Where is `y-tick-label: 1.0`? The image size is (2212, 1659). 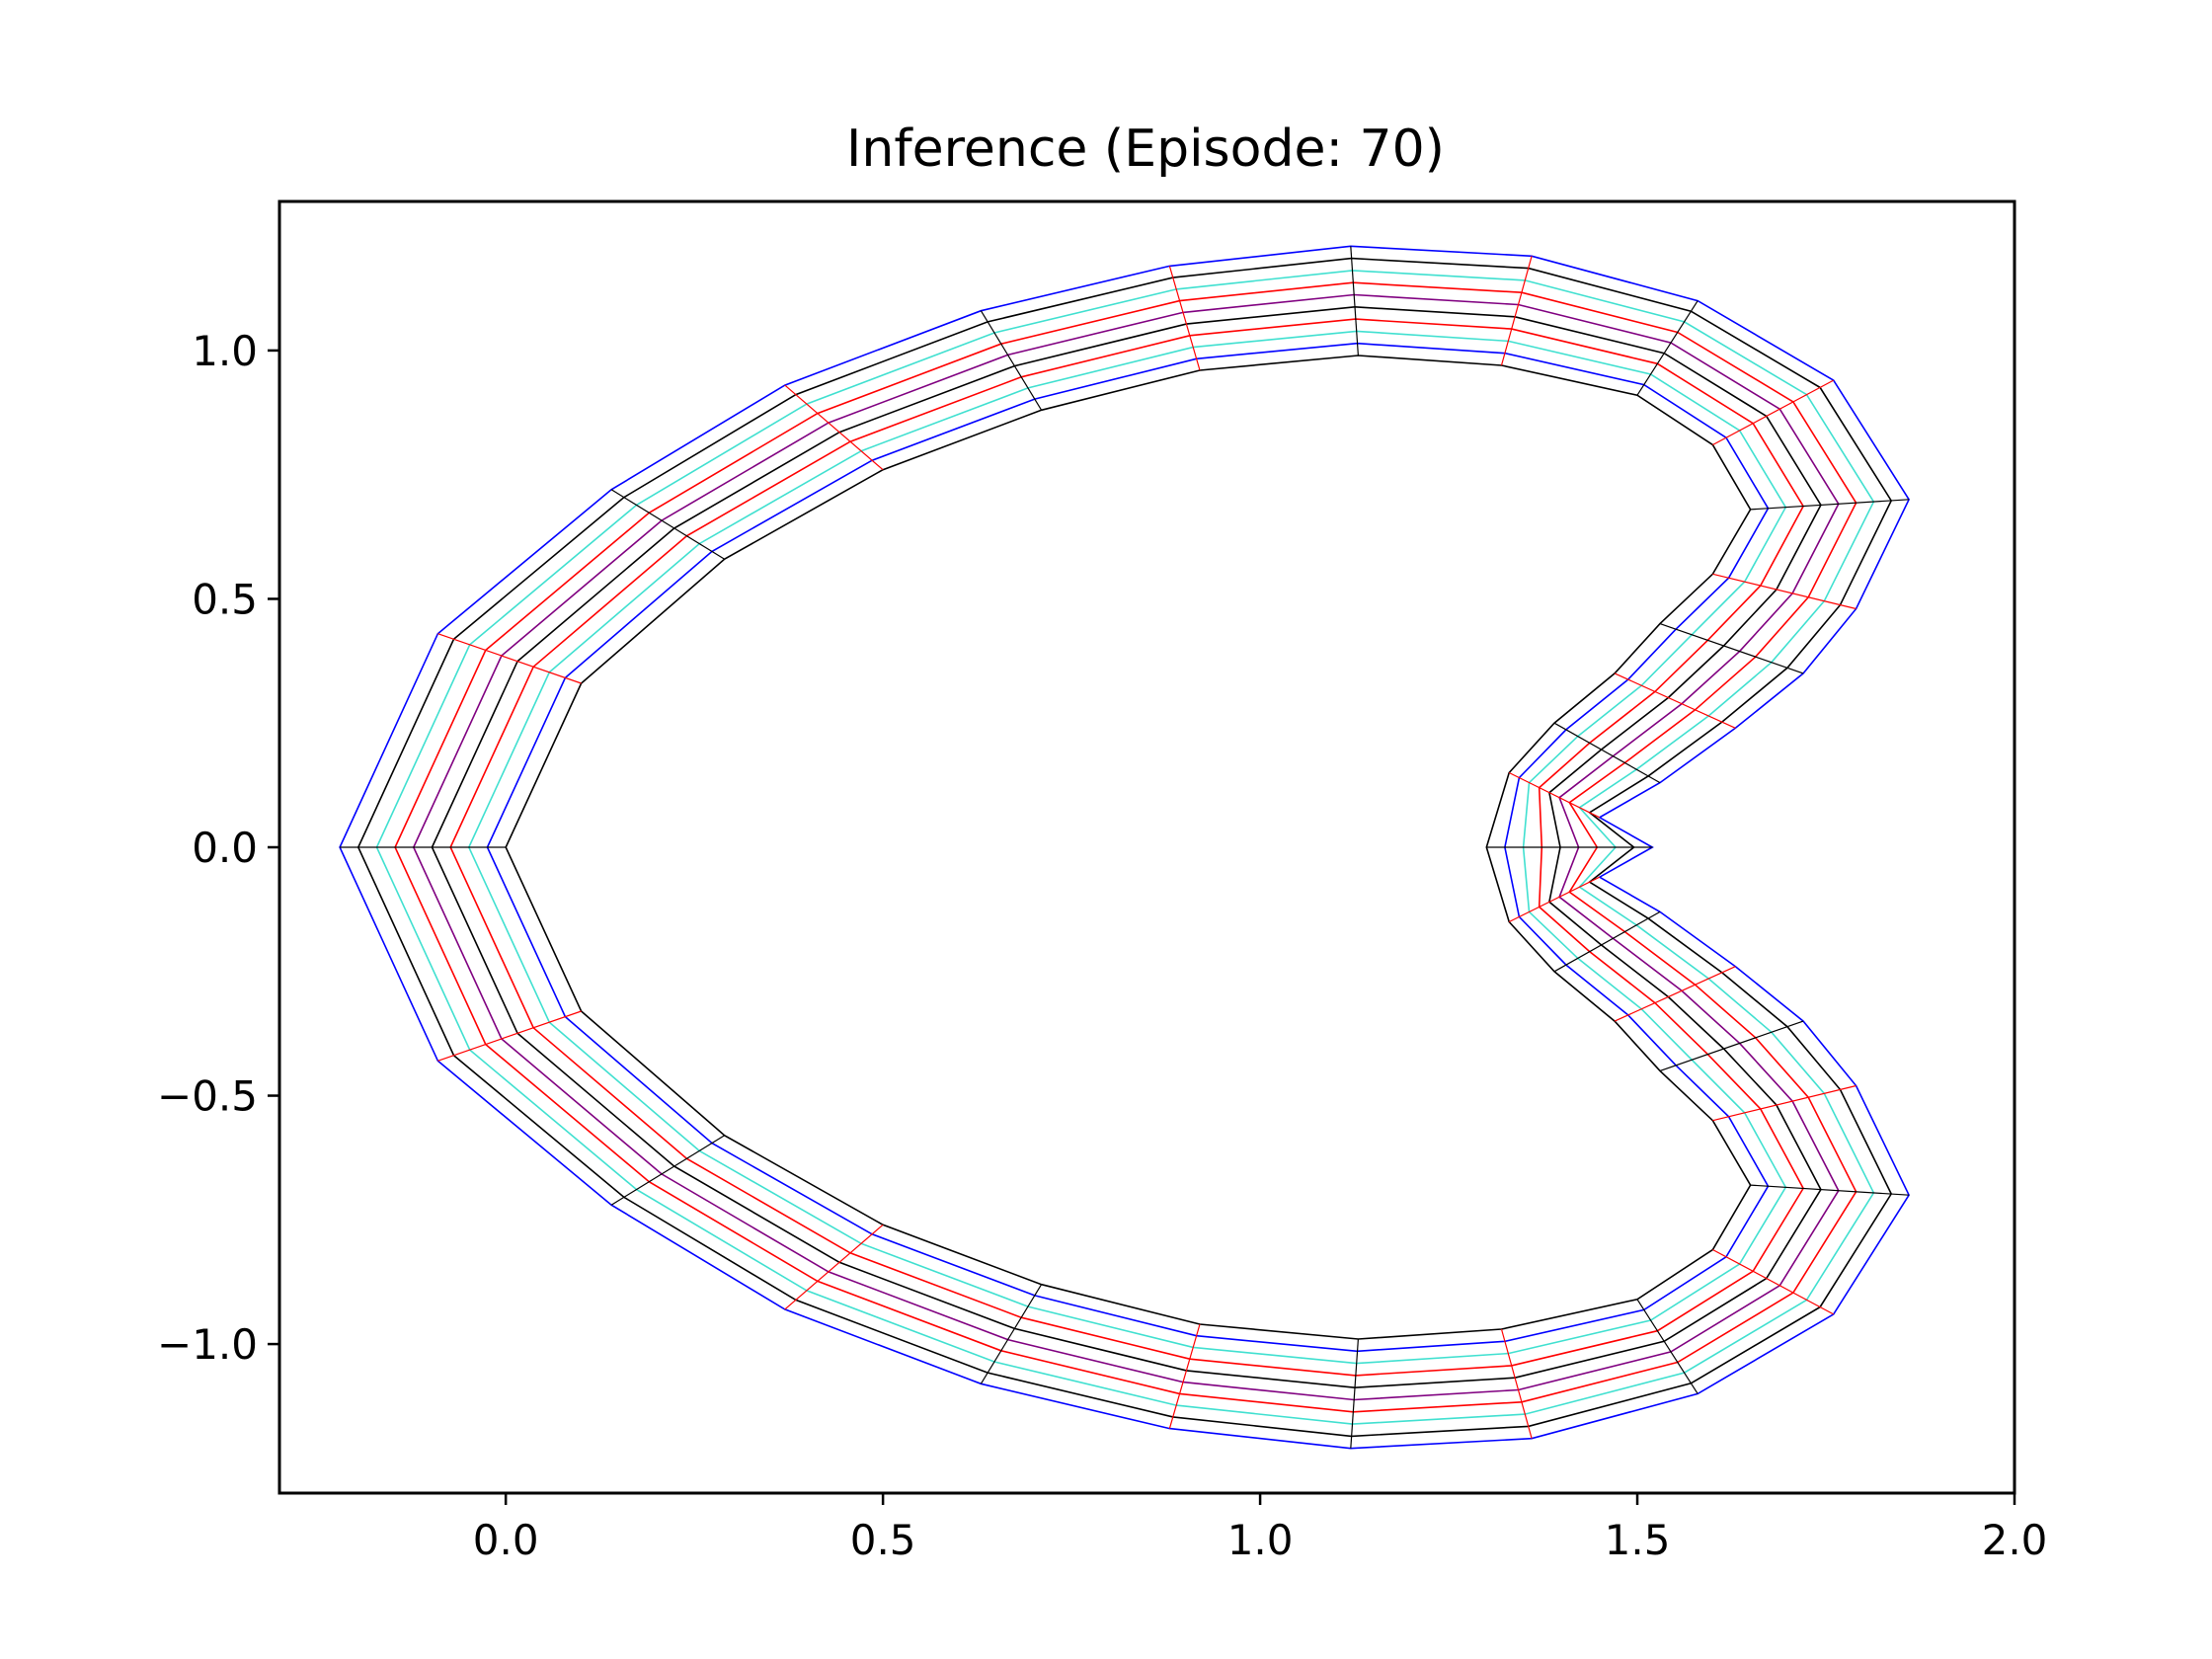
y-tick-label: 1.0 is located at coordinates (225, 351).